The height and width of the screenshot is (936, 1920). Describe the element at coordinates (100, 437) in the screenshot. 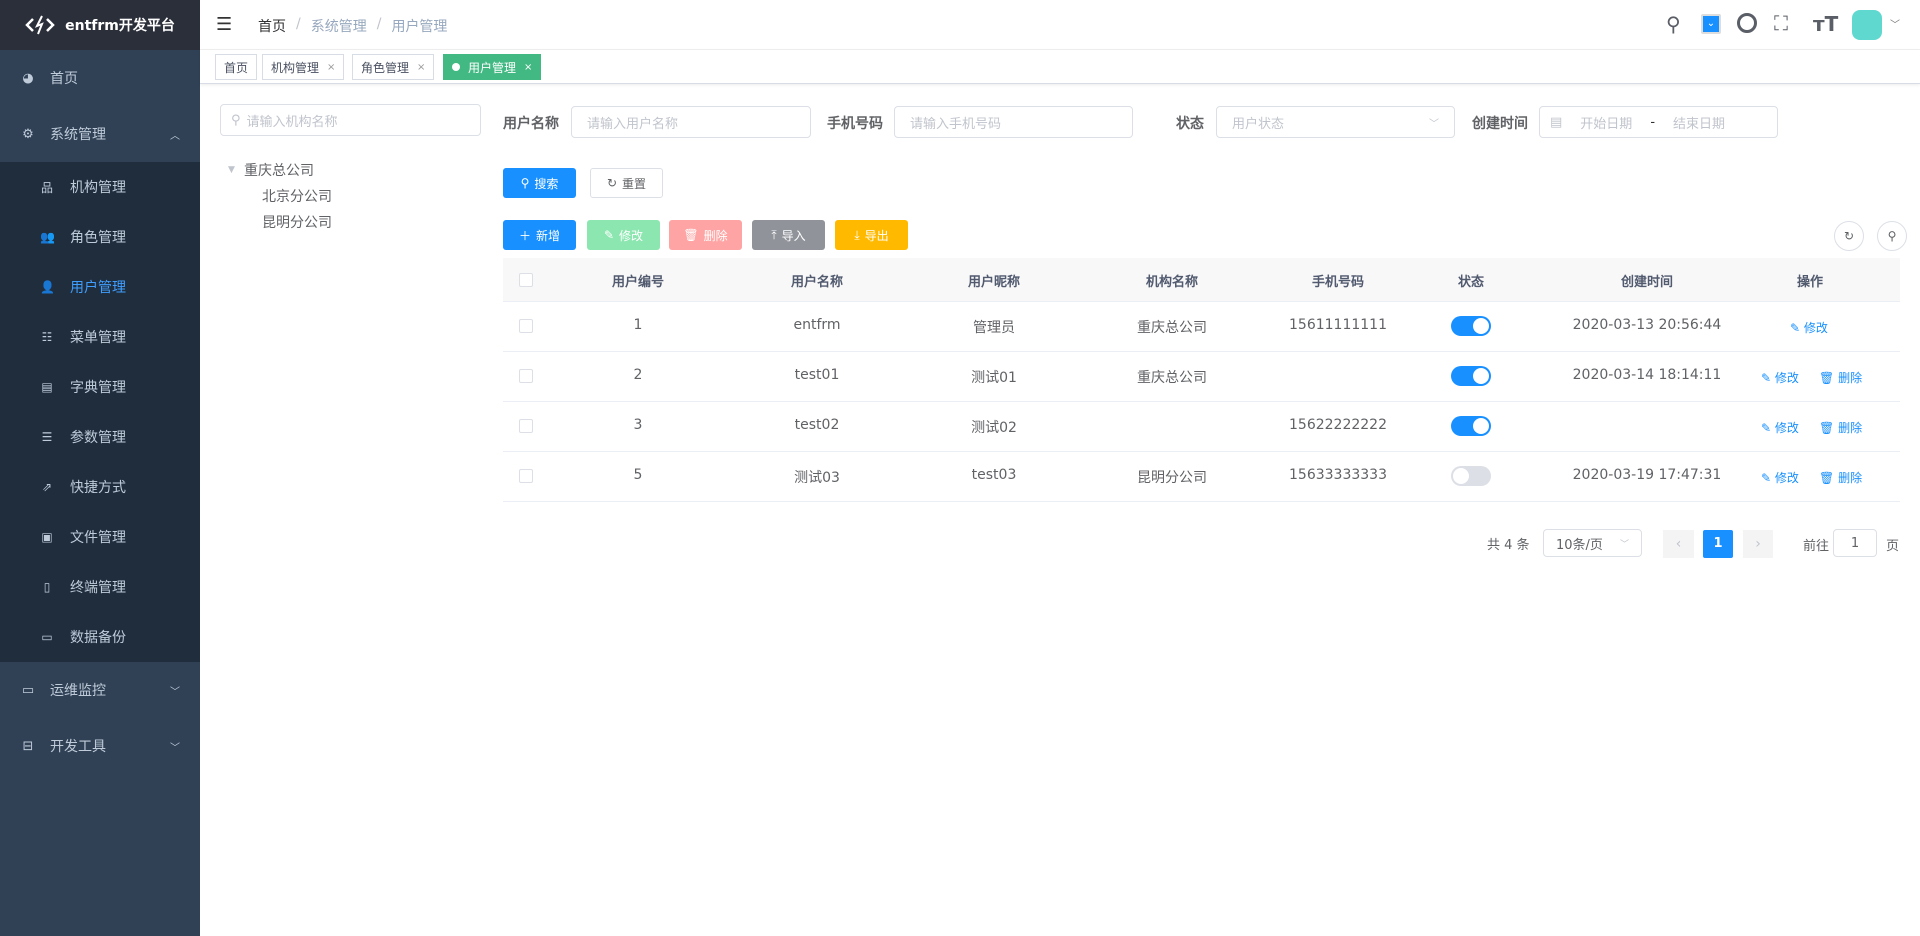

I see `sidebar-item-params: ☰ 参数管理` at that location.